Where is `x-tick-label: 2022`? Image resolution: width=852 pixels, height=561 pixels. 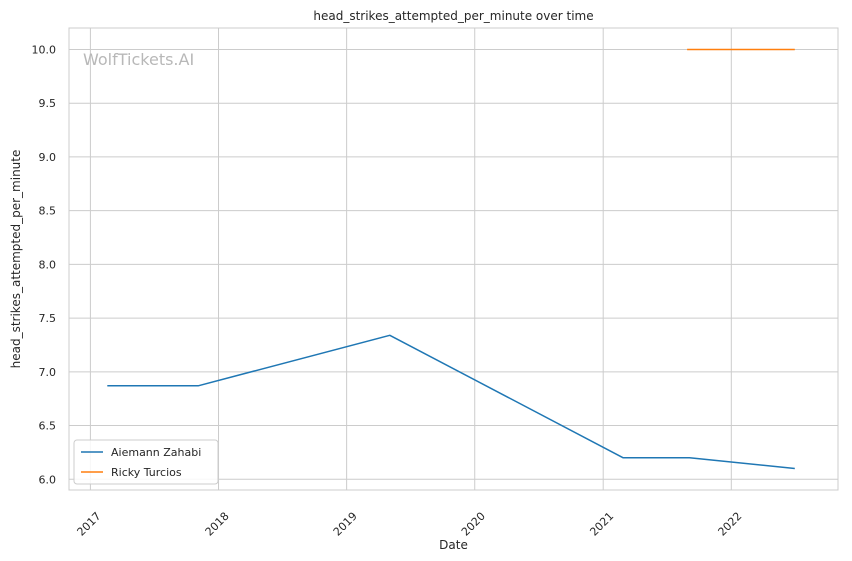 x-tick-label: 2022 is located at coordinates (730, 524).